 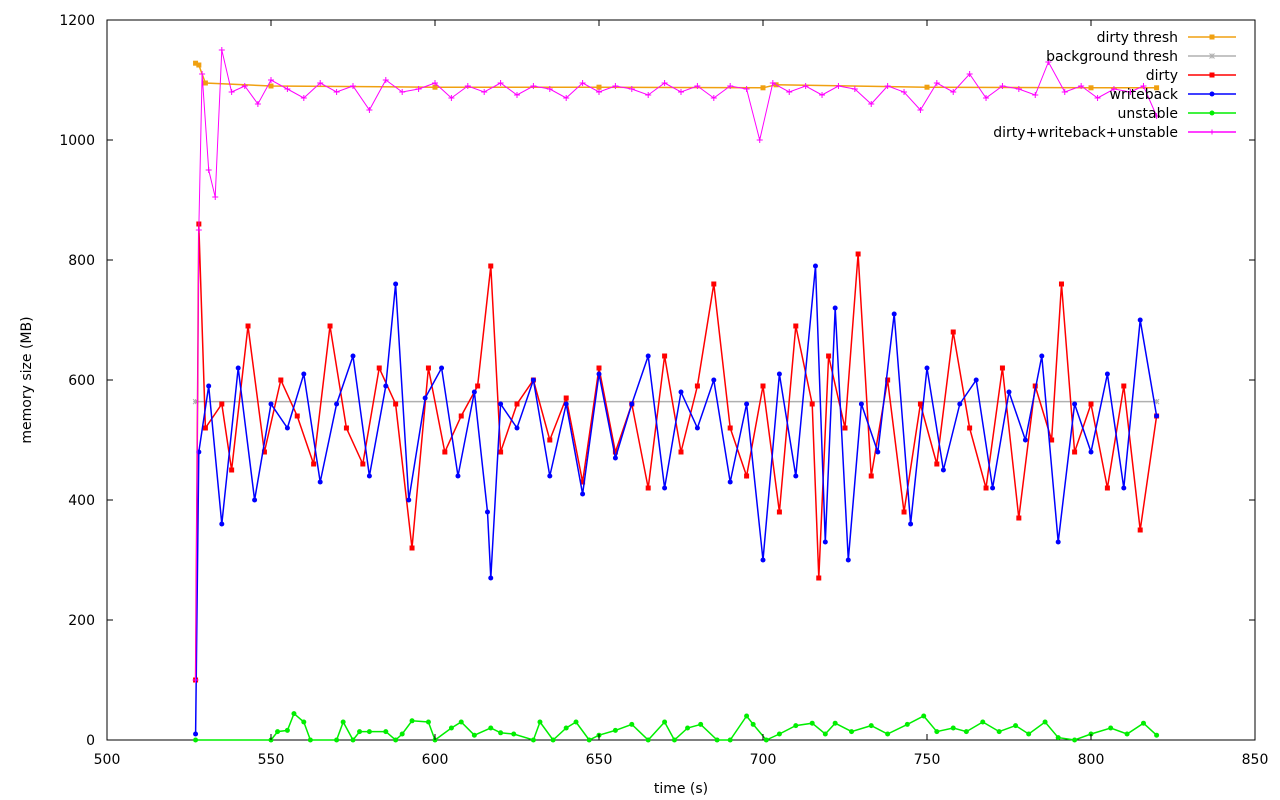 What do you see at coordinates (77, 21) in the screenshot?
I see `y-tick-label: 1200` at bounding box center [77, 21].